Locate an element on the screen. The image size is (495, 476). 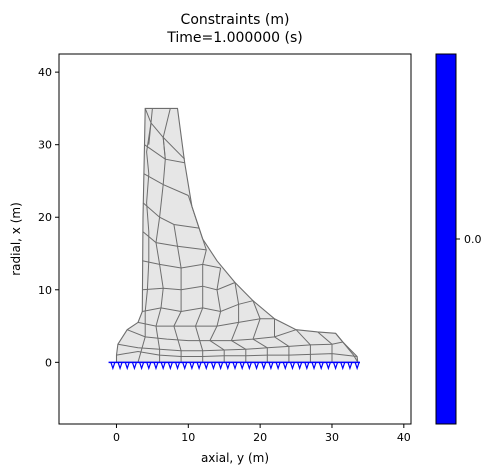
x-tick-label: 40 is located at coordinates (404, 437).